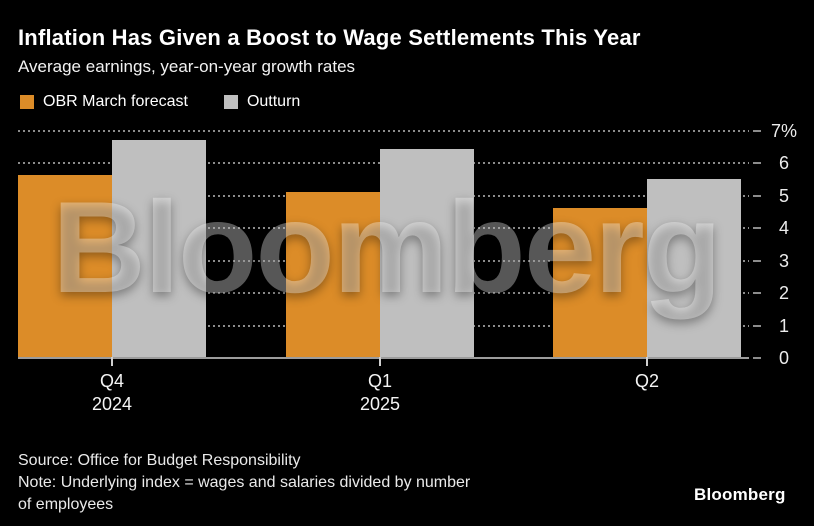  I want to click on note-line-2: of employees, so click(66, 504).